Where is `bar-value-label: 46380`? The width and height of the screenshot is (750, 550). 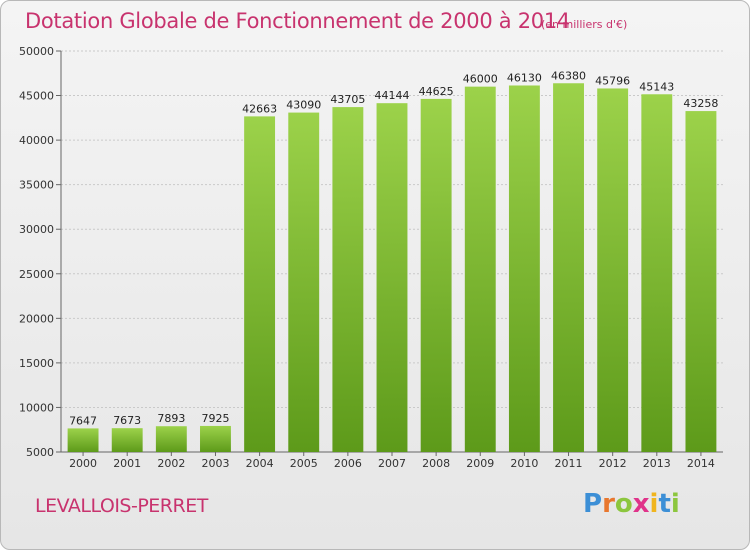
bar-value-label: 46380 is located at coordinates (568, 75).